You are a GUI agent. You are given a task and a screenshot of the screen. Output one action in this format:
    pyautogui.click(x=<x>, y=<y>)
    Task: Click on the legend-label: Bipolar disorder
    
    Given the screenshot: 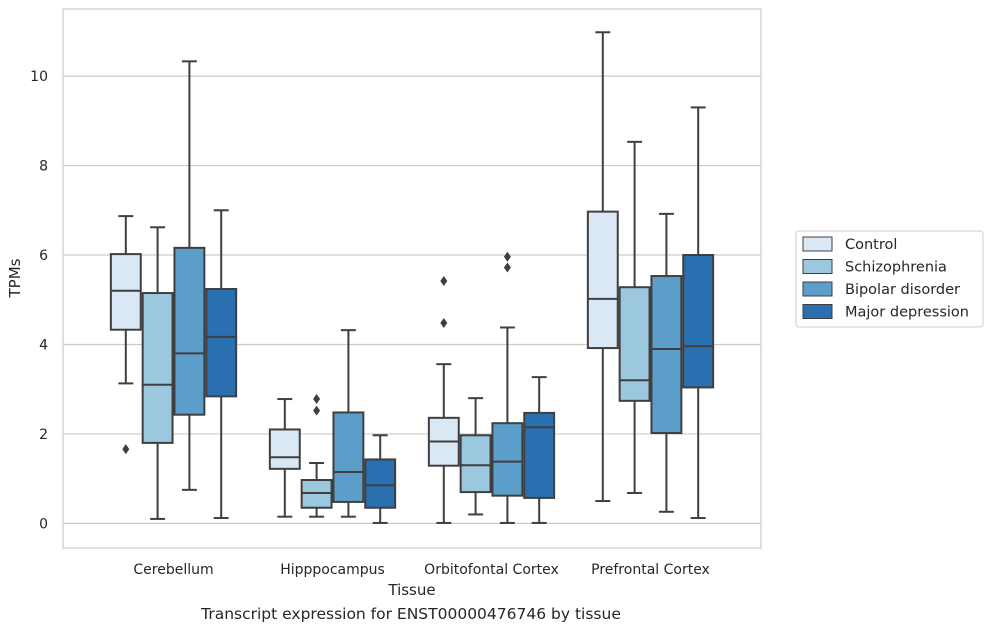 What is the action you would take?
    pyautogui.click(x=902, y=290)
    